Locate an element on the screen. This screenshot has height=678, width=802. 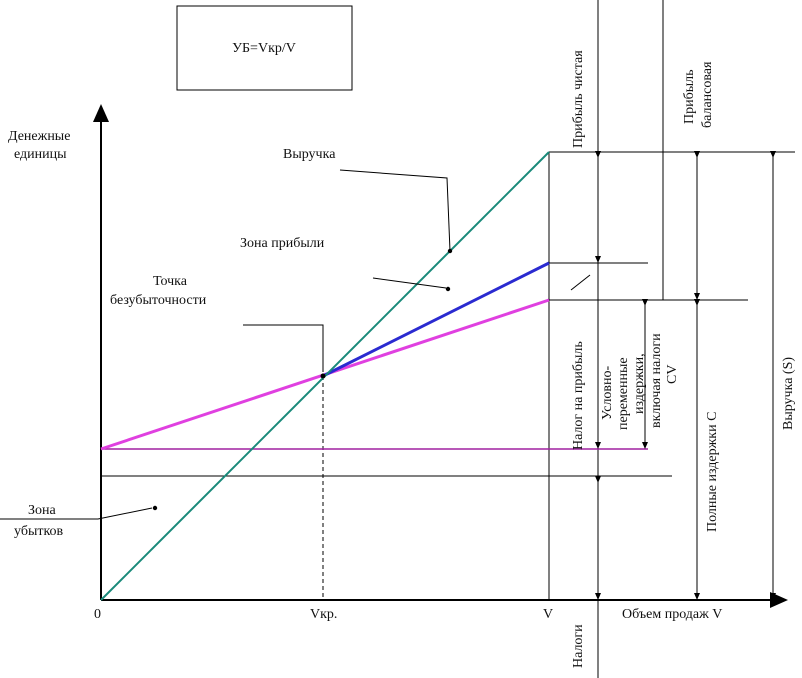
profit-line is located at coordinates (436, 319).